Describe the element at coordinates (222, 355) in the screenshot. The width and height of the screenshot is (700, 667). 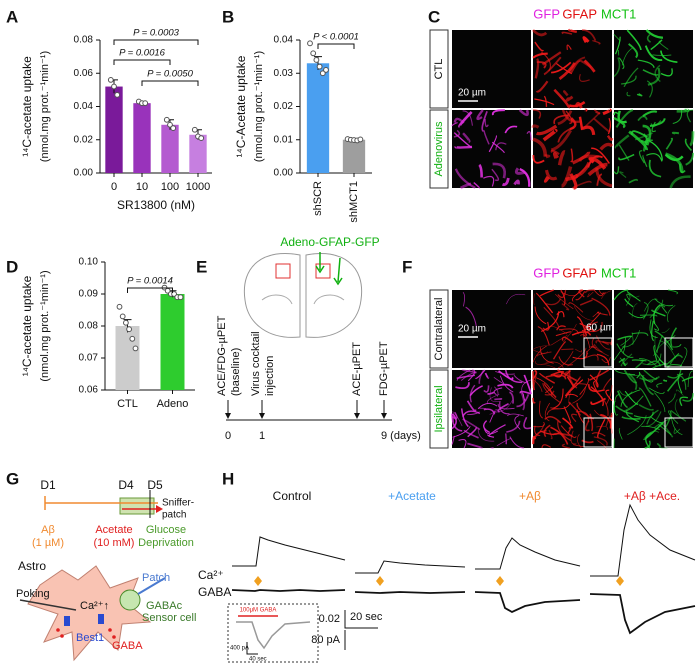
I see `event-label: ACE/FDG-µPET` at that location.